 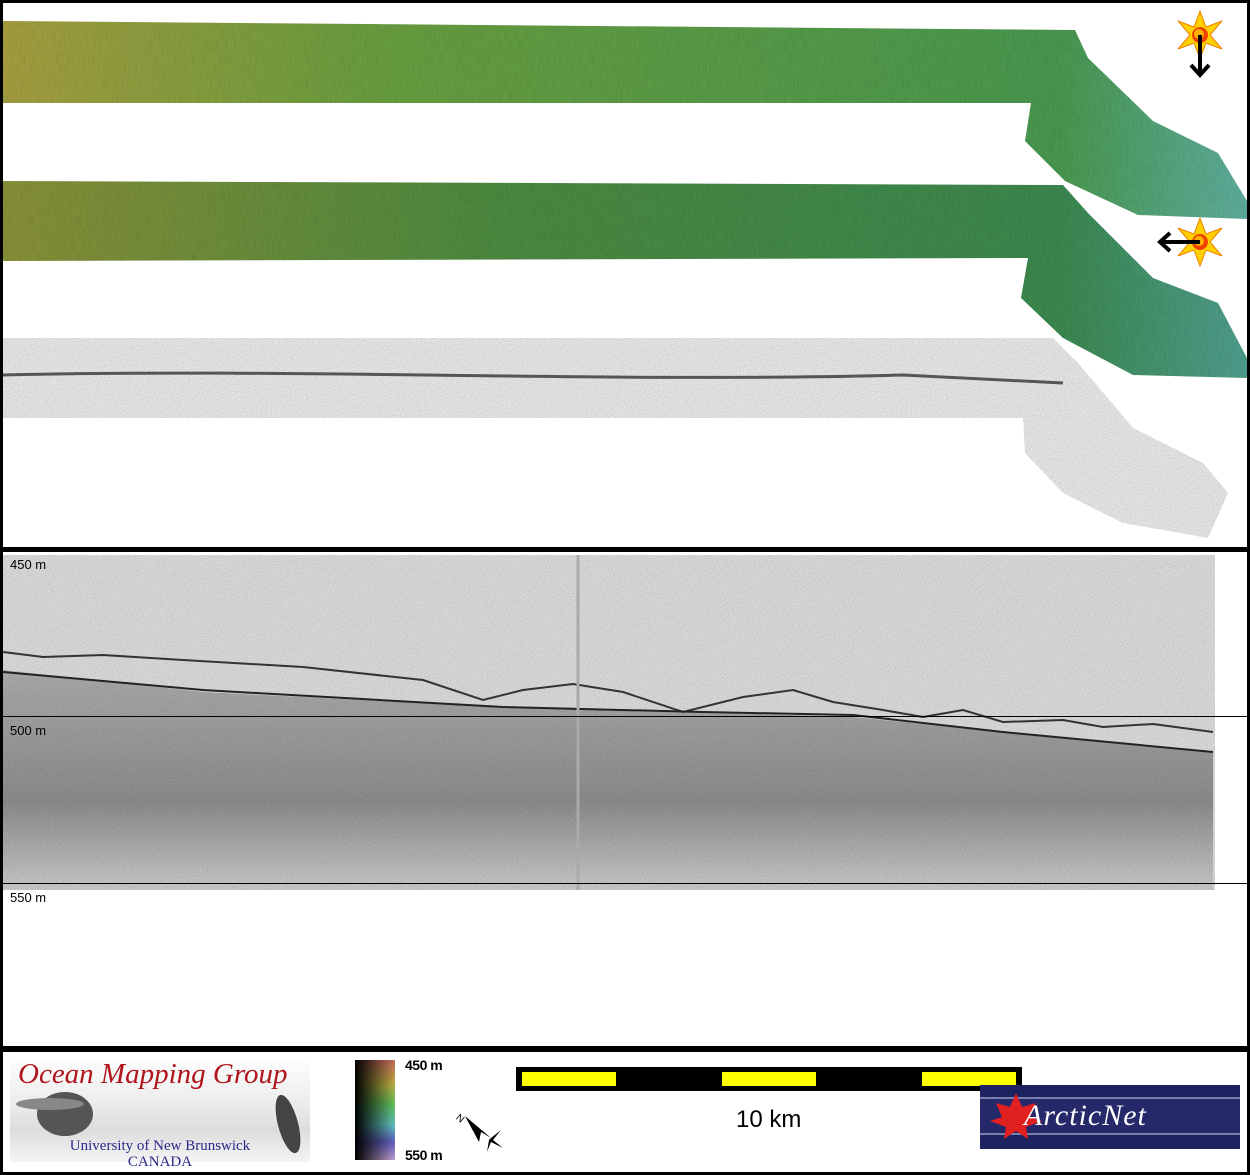 I want to click on depth-label-550: 550 m, so click(x=28, y=897).